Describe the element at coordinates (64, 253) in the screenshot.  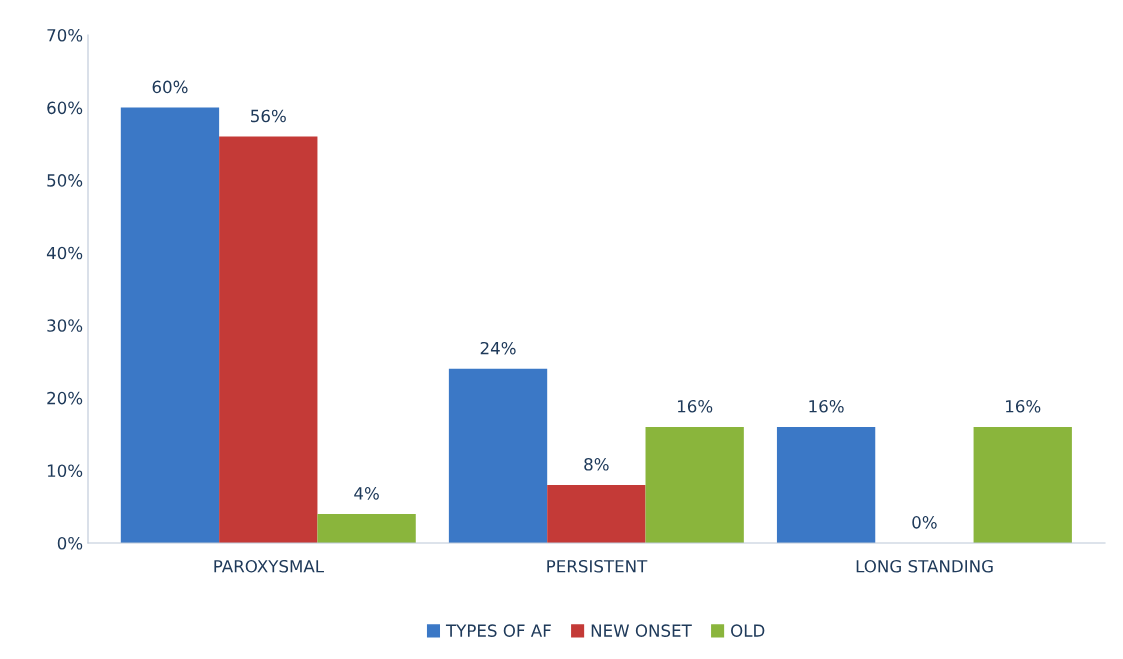
I see `y-tick-label: 40%` at that location.